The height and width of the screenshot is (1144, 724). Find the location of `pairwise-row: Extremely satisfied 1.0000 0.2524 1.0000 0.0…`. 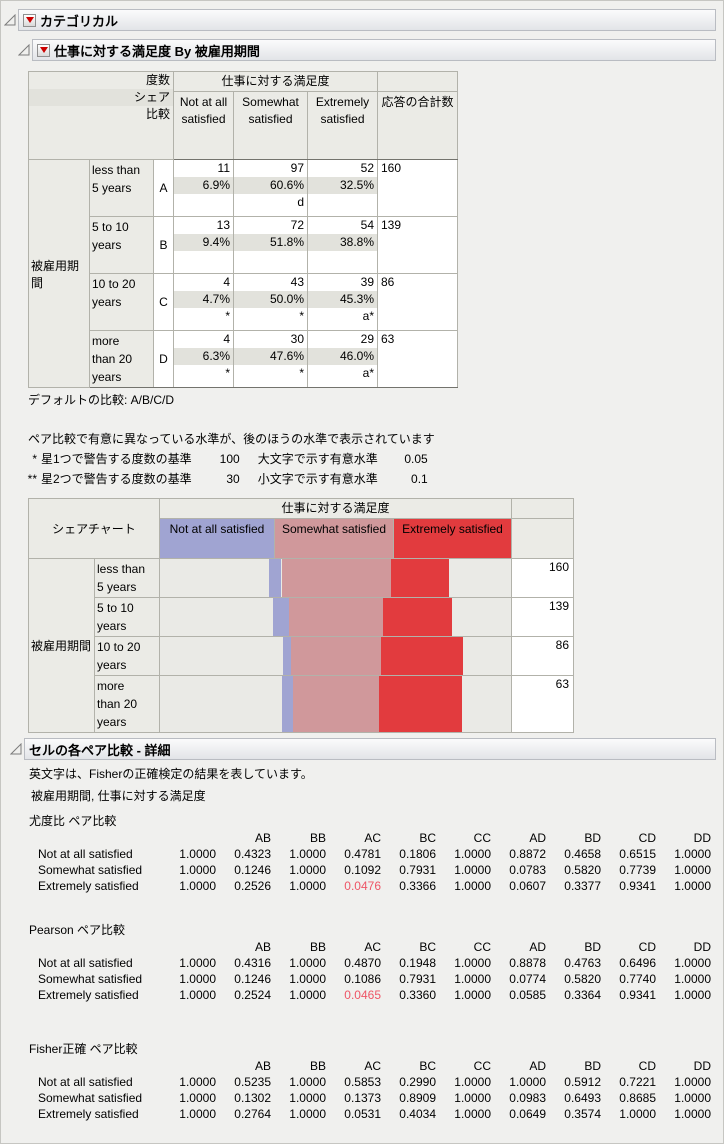

pairwise-row: Extremely satisfied 1.0000 0.2524 1.0000 0.0… is located at coordinates (374, 995).